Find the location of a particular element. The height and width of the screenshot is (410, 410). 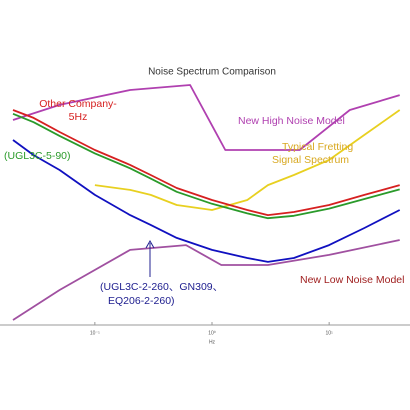

annotation: New Low Noise Model is located at coordinates (352, 280).